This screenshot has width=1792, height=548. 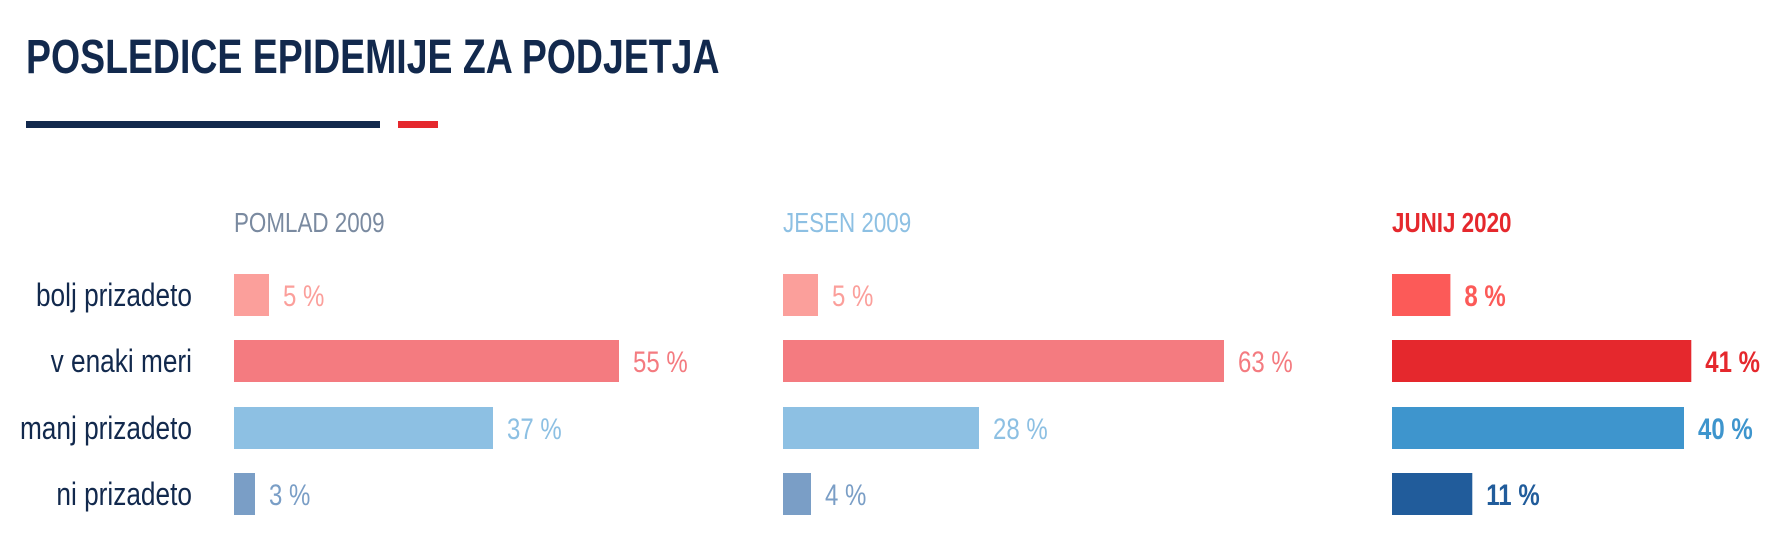 I want to click on data-label: 28 %, so click(x=1020, y=428).